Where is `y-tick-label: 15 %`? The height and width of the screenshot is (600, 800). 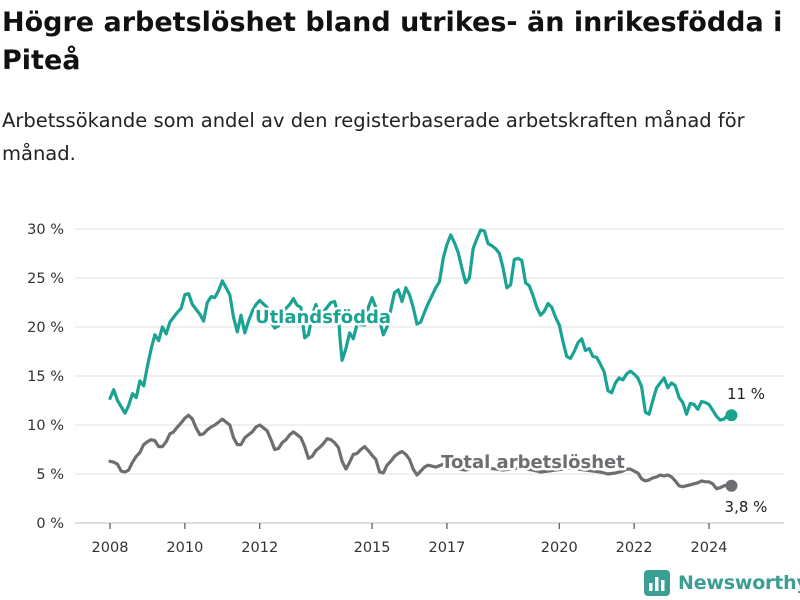
y-tick-label: 15 % is located at coordinates (45, 377).